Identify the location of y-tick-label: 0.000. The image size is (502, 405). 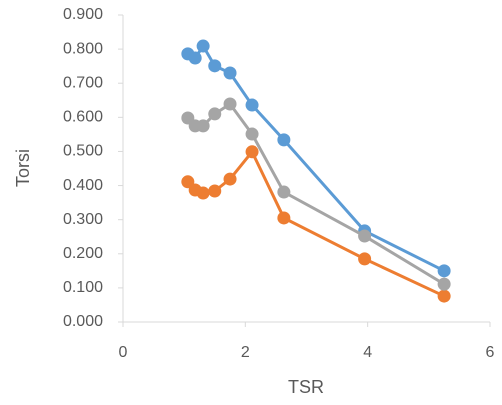
(83, 321).